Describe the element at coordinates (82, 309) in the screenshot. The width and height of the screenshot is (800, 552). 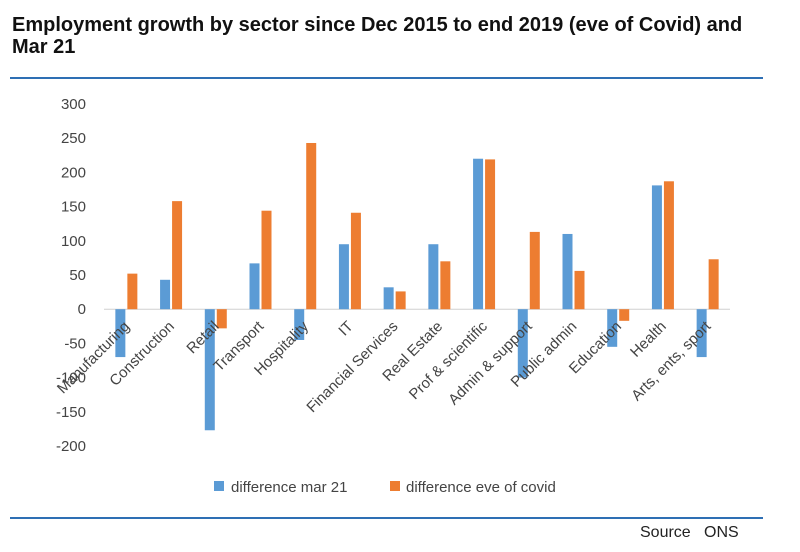
I see `y-tick-label: 0` at that location.